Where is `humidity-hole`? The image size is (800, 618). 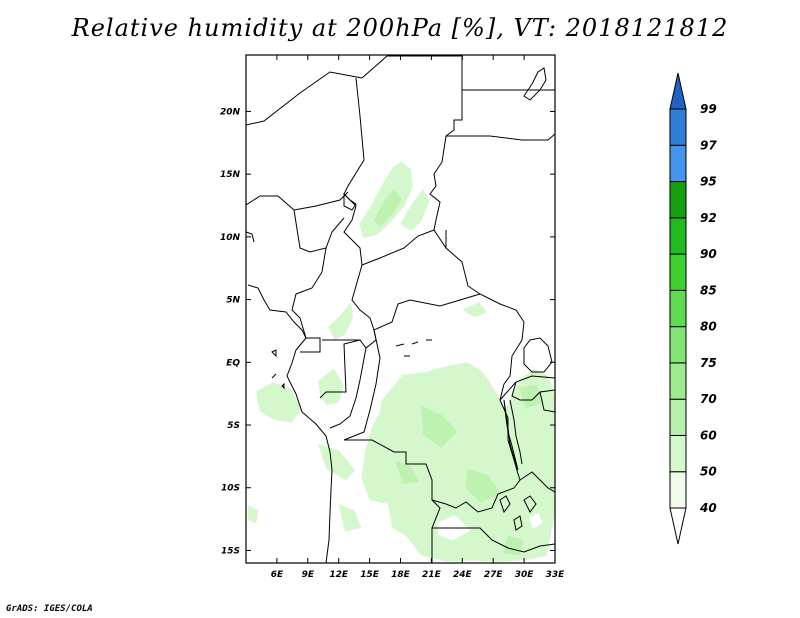 humidity-hole is located at coordinates (536, 521).